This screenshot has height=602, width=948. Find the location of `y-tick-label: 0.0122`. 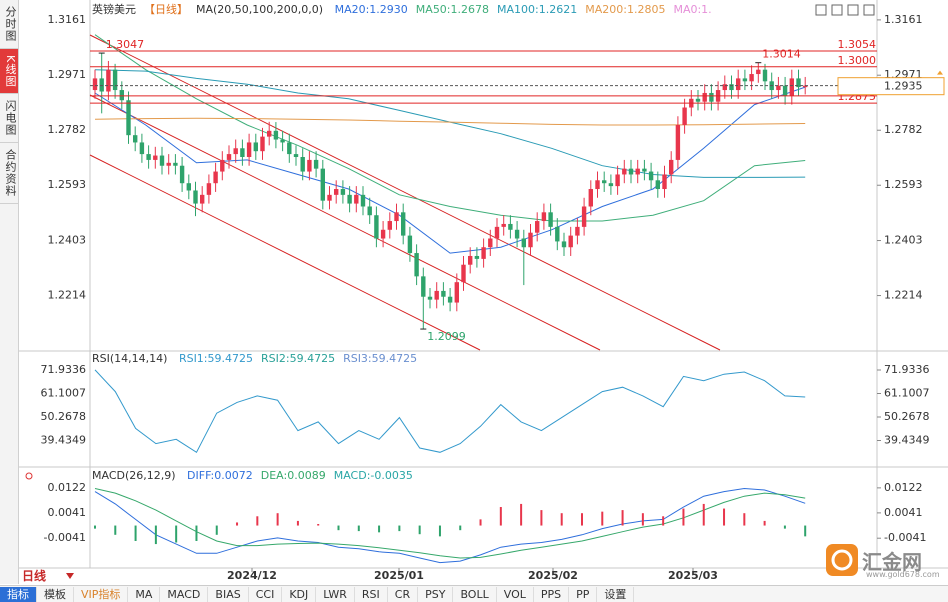

y-tick-label: 0.0122 is located at coordinates (67, 487).